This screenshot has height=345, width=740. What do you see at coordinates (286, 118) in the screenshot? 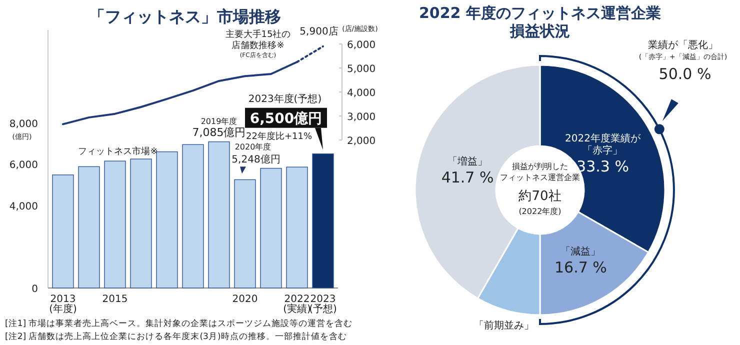
I see `data-label: 6,500億円` at bounding box center [286, 118].